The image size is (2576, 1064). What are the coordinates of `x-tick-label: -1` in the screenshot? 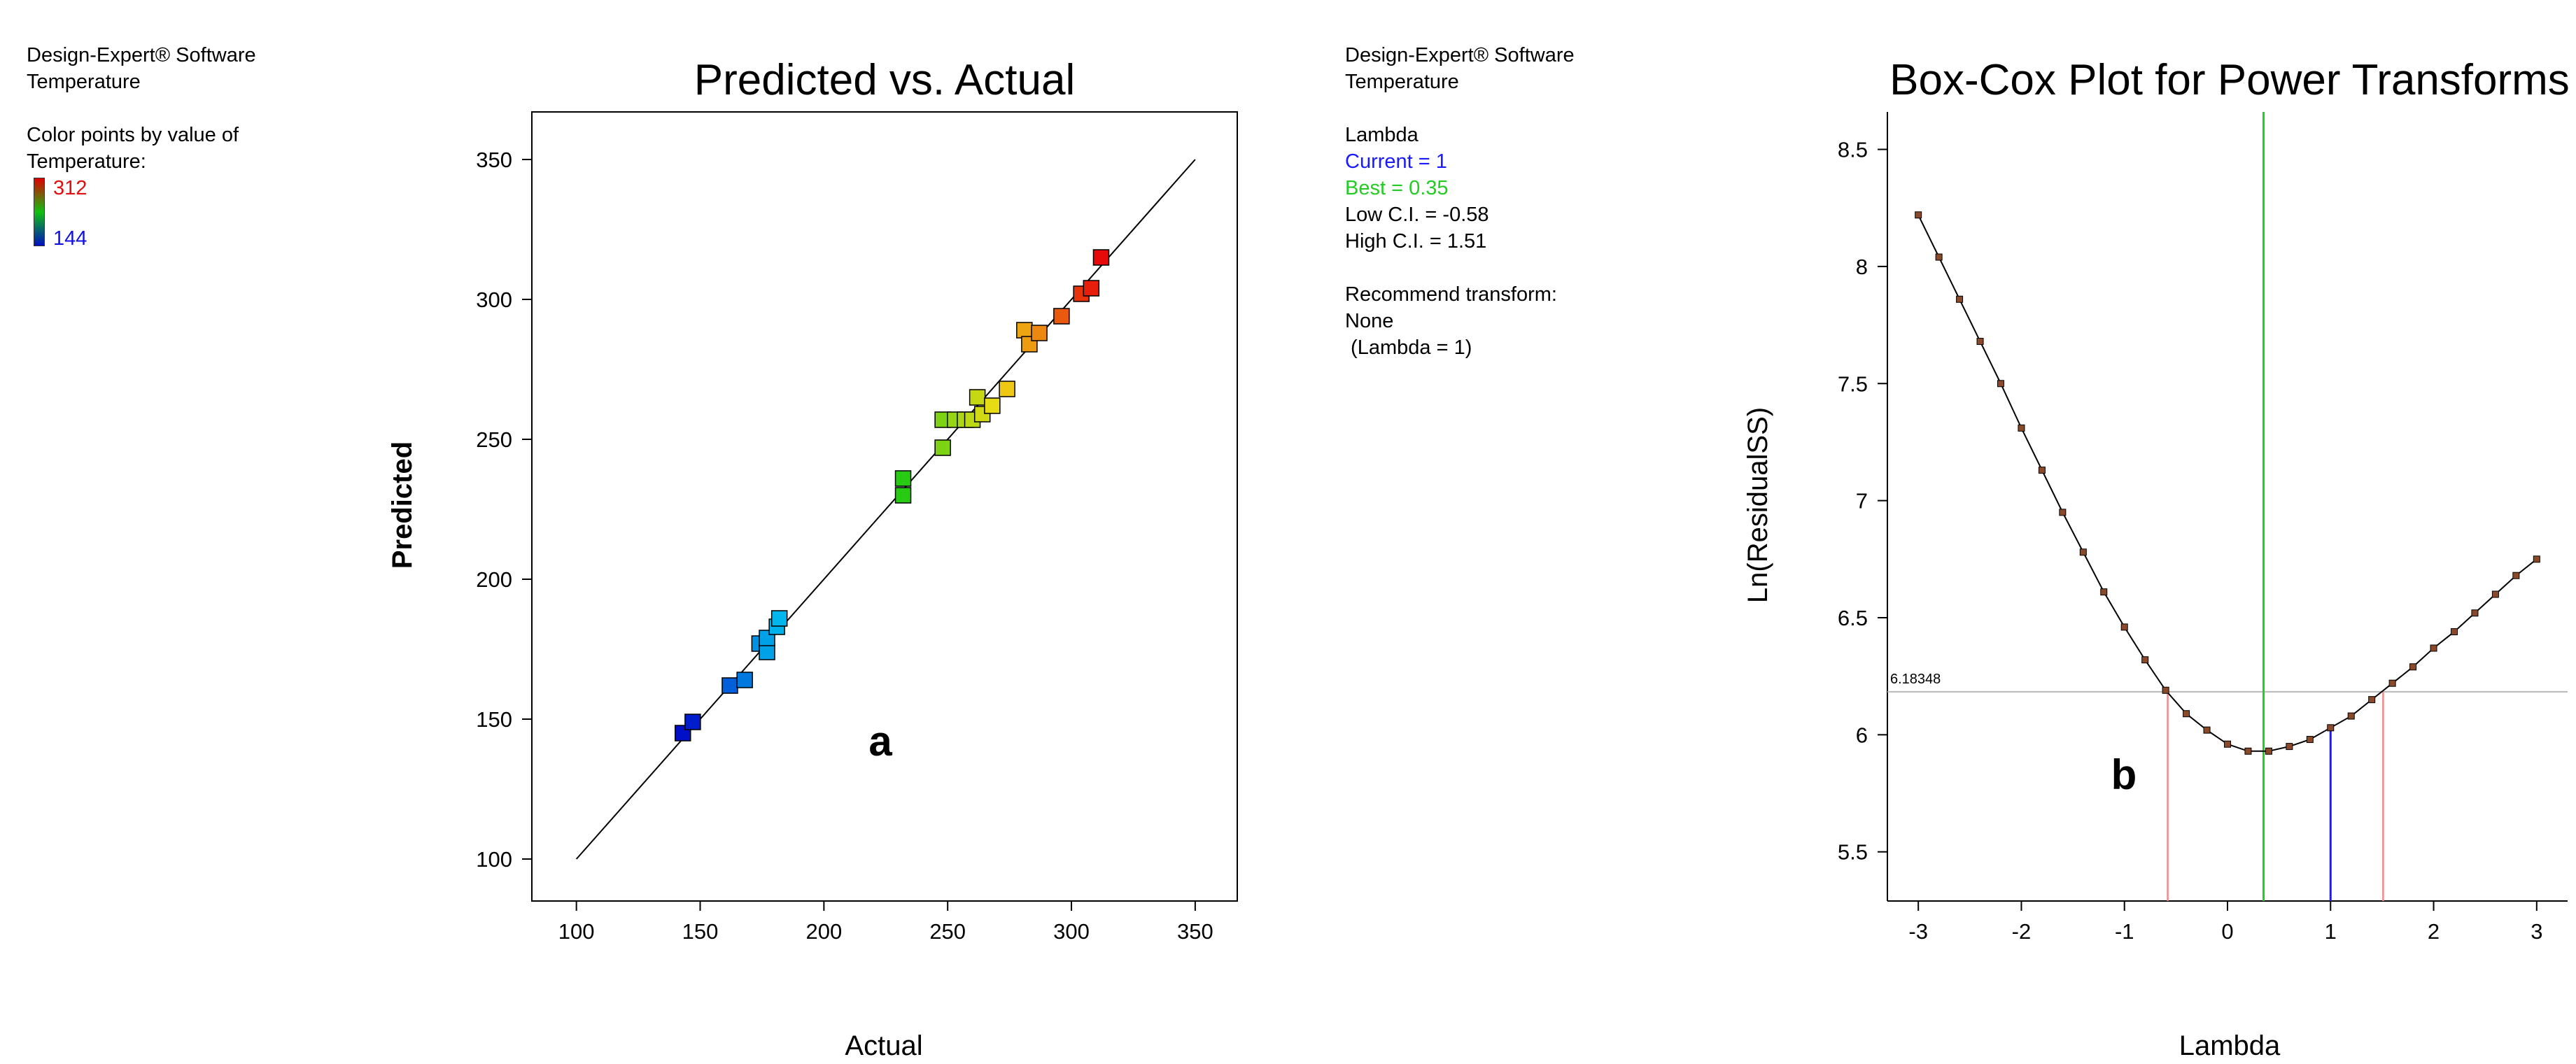 It's located at (2124, 931).